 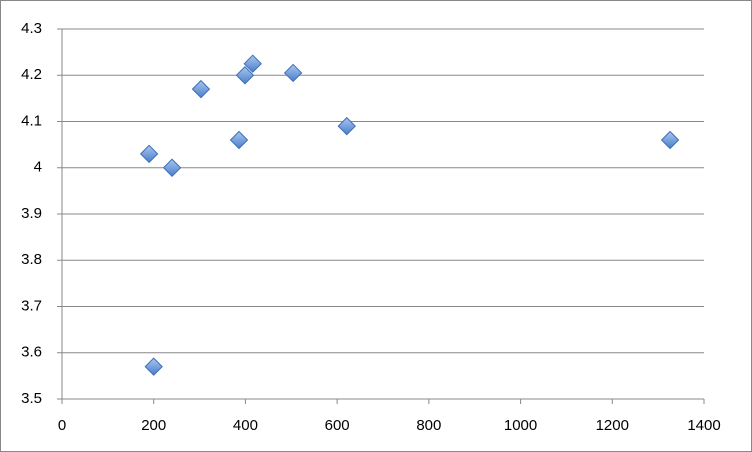 I want to click on x-tick-label: 600, so click(x=337, y=425).